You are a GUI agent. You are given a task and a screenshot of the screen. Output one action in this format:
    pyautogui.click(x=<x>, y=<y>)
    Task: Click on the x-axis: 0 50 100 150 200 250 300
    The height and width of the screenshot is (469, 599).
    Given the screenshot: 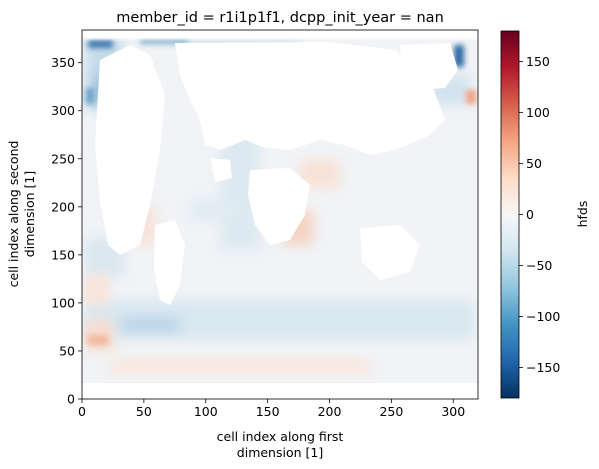 What is the action you would take?
    pyautogui.click(x=271, y=409)
    